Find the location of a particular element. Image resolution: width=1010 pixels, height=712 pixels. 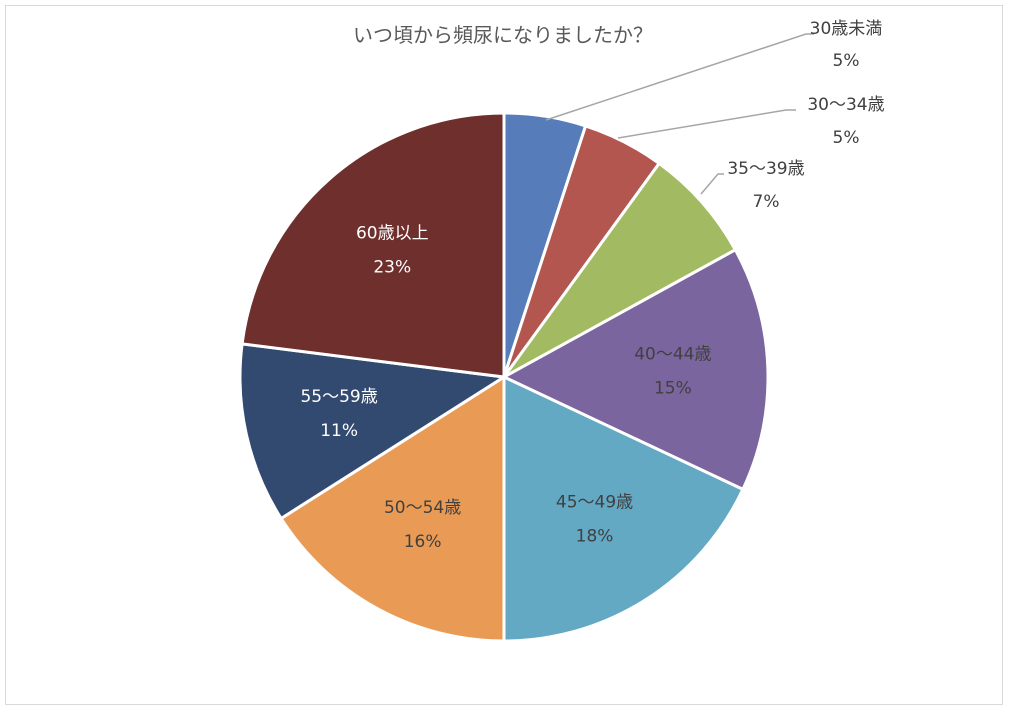

slice-category-label-3: 35～39歳 is located at coordinates (765, 169).